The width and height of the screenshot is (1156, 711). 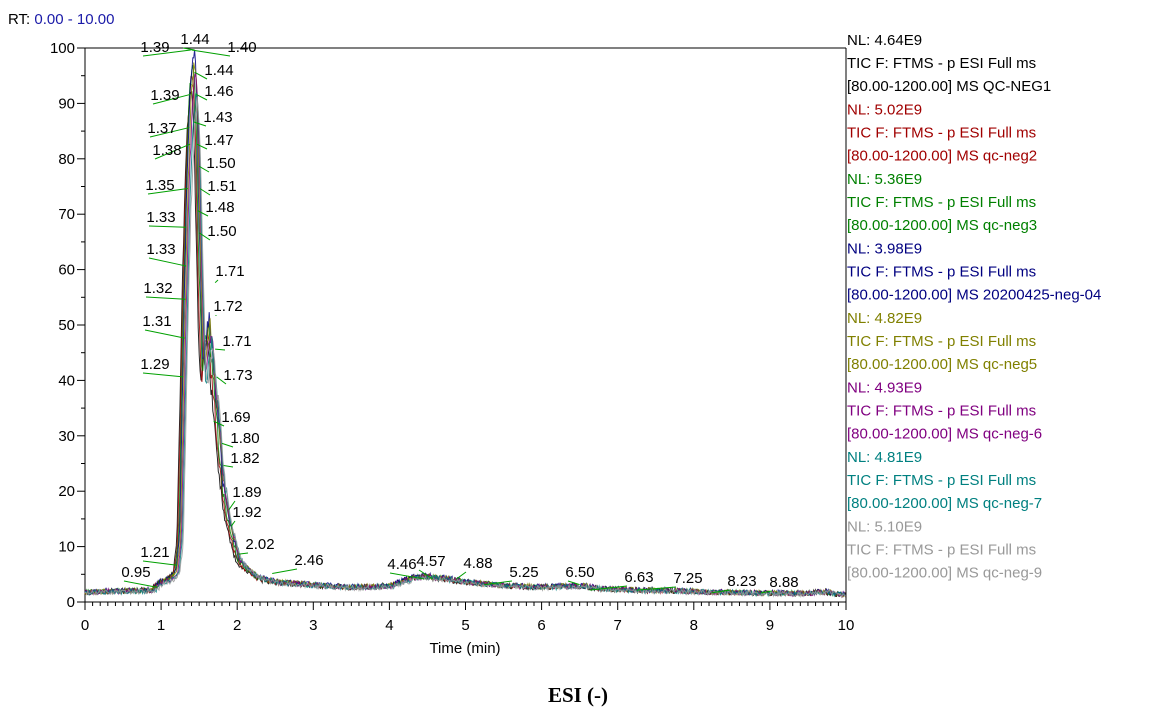 What do you see at coordinates (166, 150) in the screenshot?
I see `peak-label: 1.38` at bounding box center [166, 150].